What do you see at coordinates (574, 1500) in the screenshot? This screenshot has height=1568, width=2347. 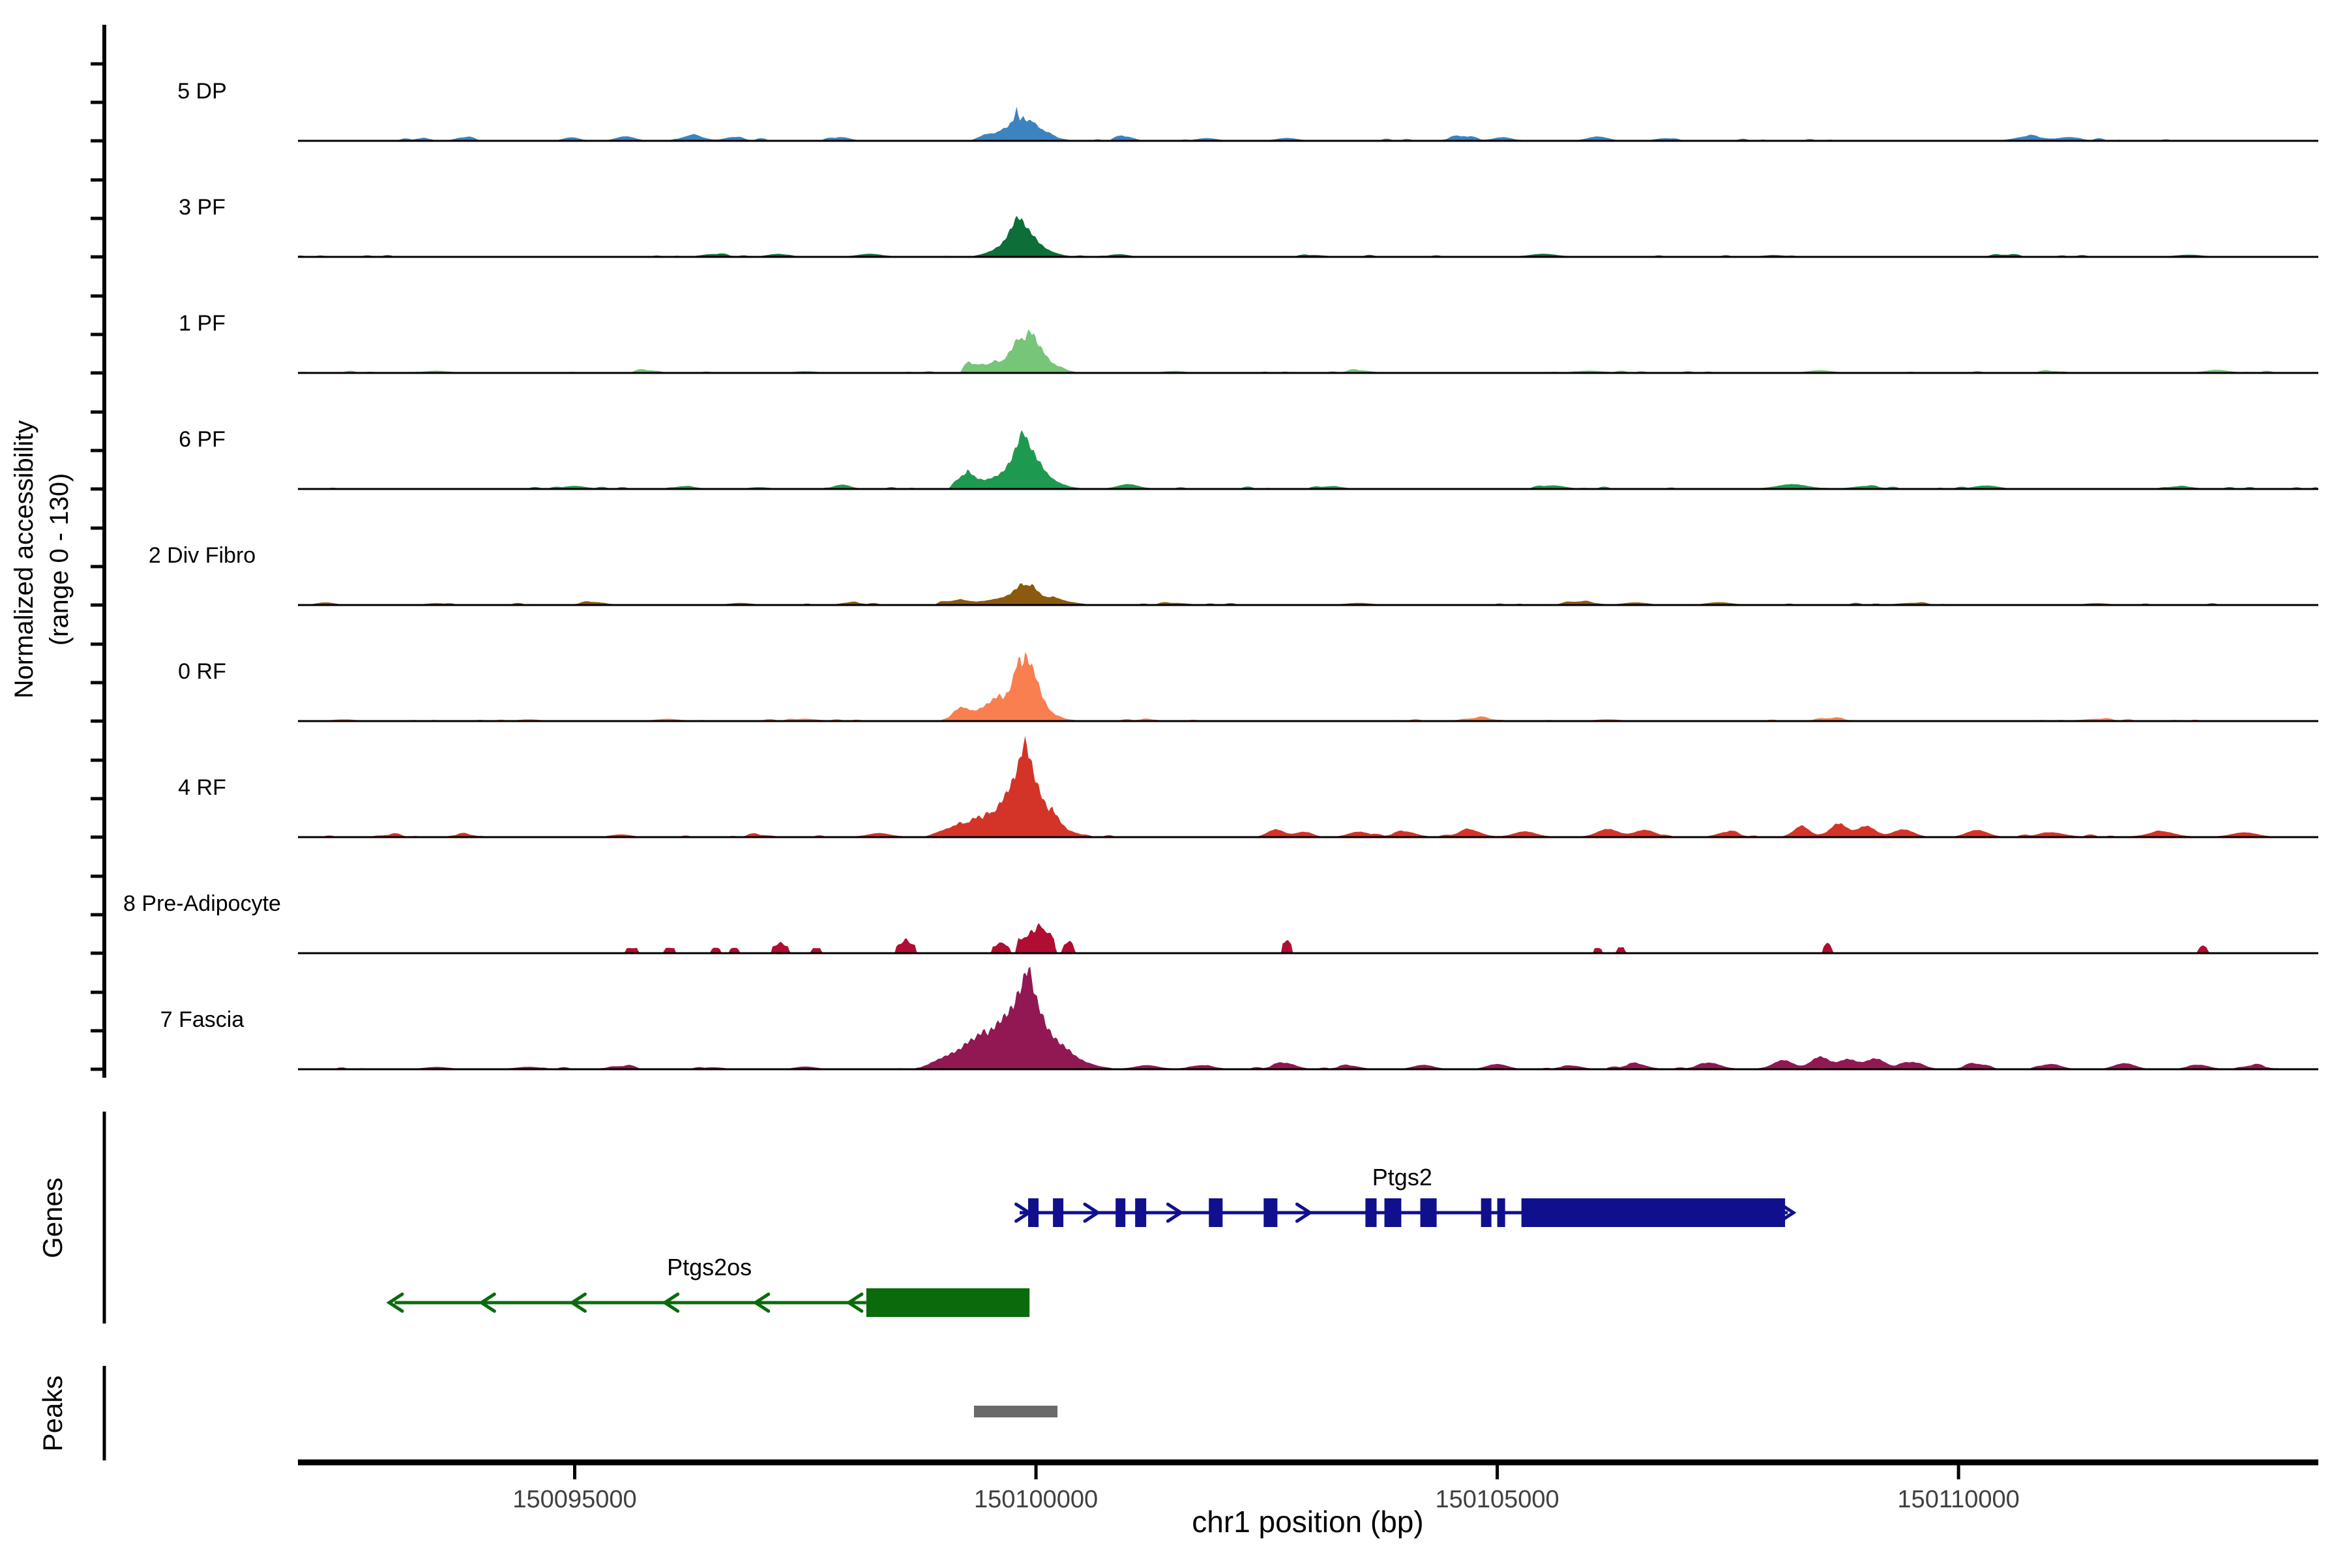 I see `x-tick-label: 150095000` at bounding box center [574, 1500].